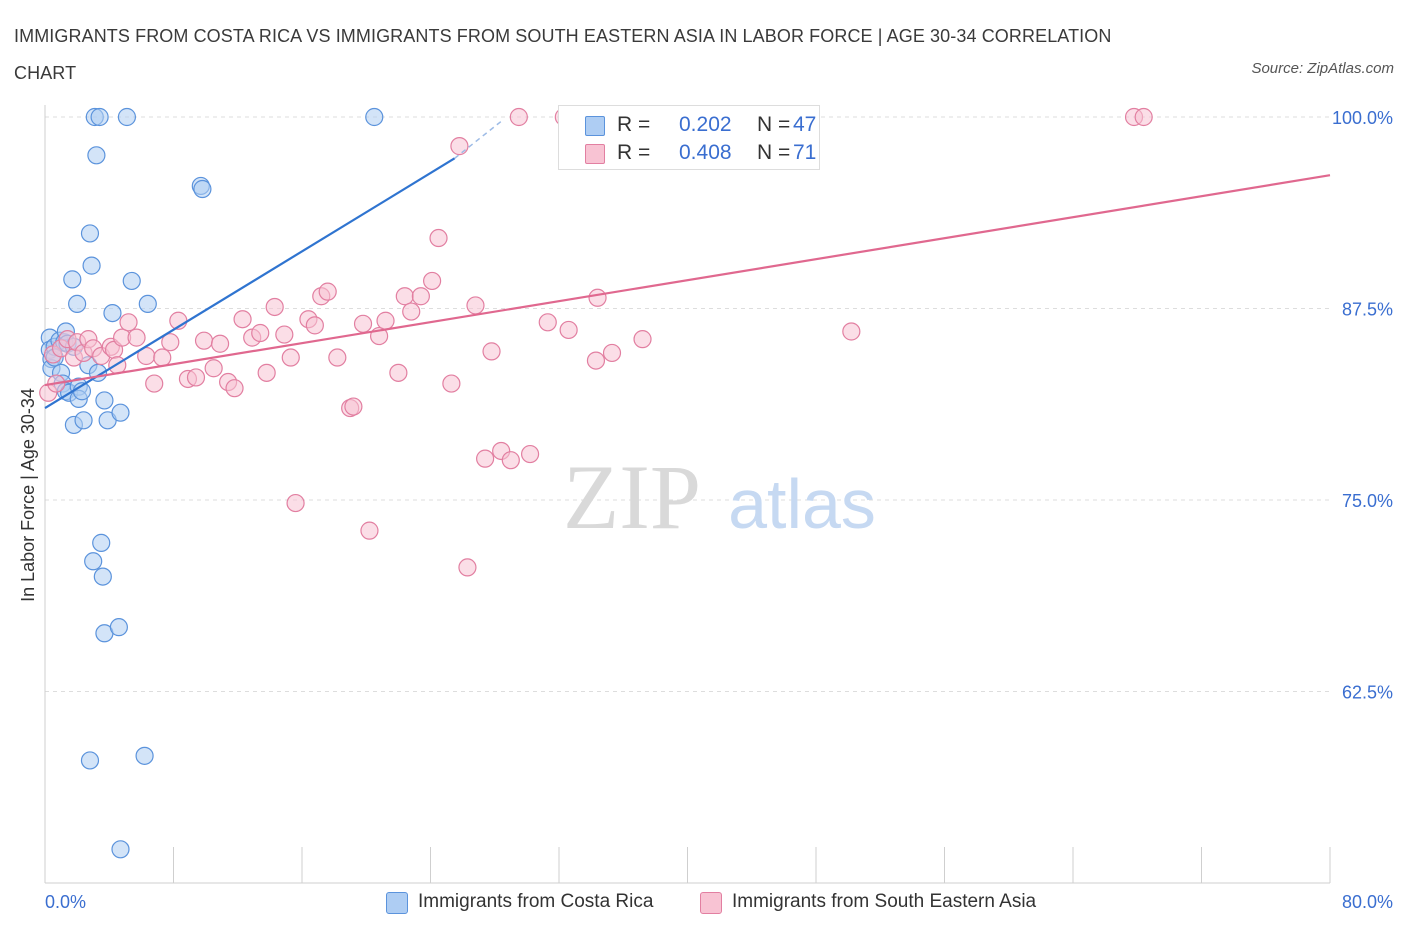 The image size is (1406, 930). Describe the element at coordinates (689, 137) in the screenshot. I see `correlation-stats: R = 0.202 N = 47 R = 0.408 N = 71` at that location.